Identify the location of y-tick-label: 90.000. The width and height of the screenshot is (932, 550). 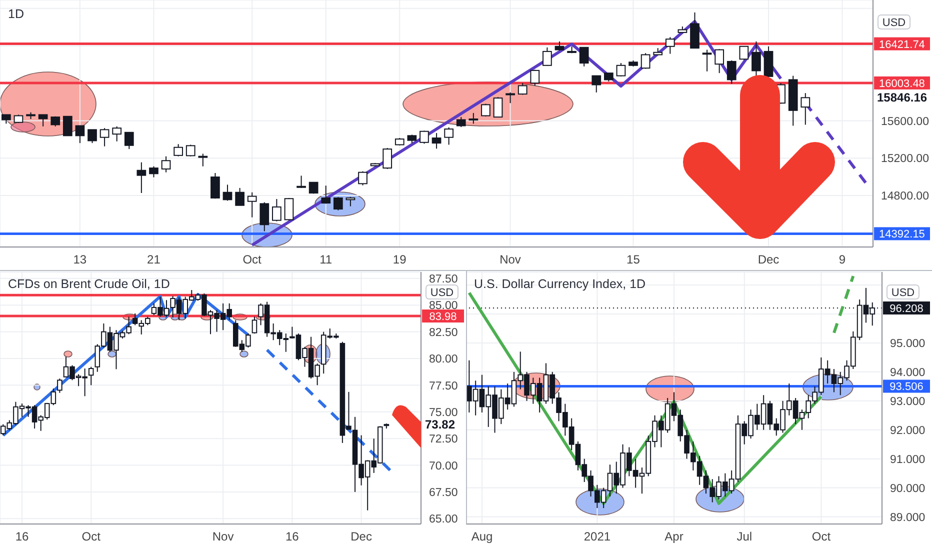
(908, 488).